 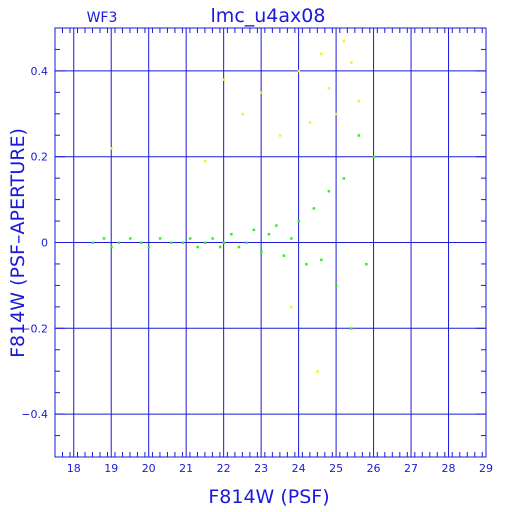 I want to click on x-tick-label: 19, so click(x=111, y=468).